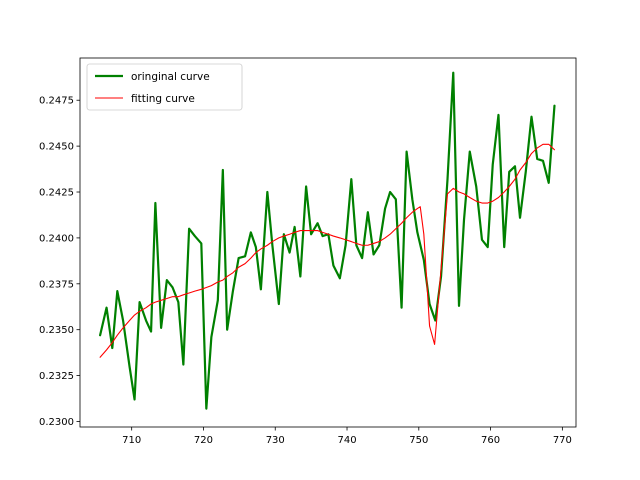 This screenshot has height=480, width=640. Describe the element at coordinates (56, 330) in the screenshot. I see `y-tick-label: 0.2350` at that location.